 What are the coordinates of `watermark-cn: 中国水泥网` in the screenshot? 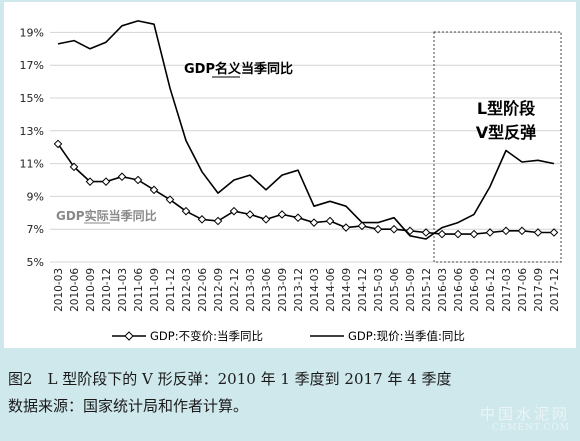 It's located at (524, 414).